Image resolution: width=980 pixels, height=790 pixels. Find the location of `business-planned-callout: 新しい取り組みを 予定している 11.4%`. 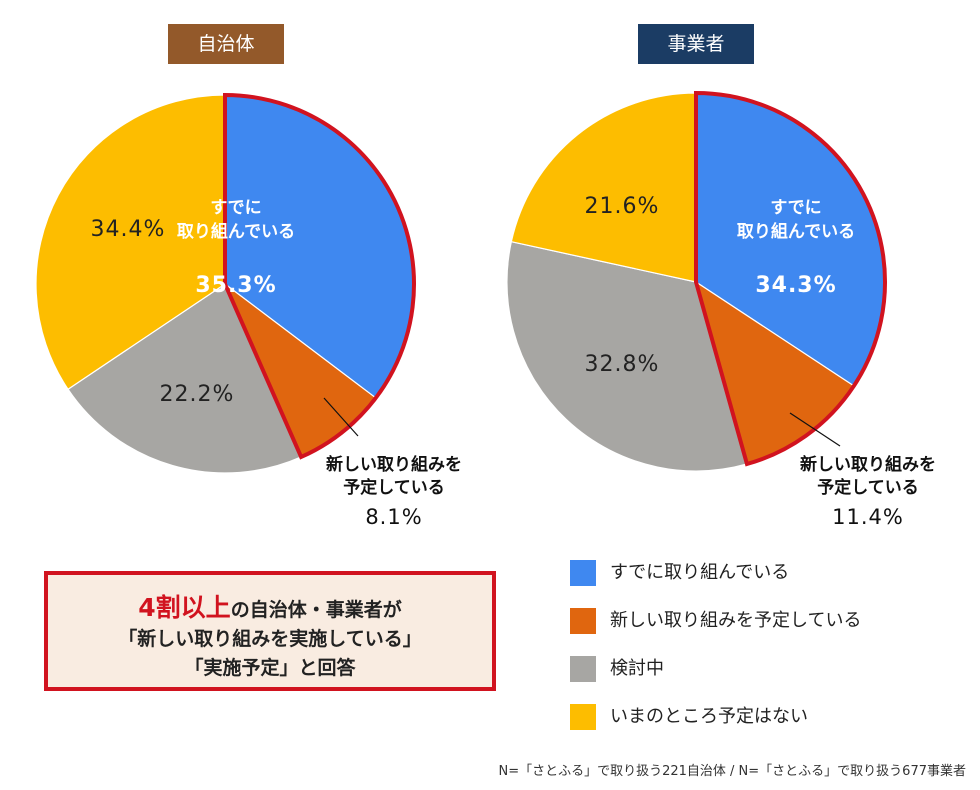

business-planned-callout: 新しい取り組みを 予定している 11.4% is located at coordinates (868, 491).